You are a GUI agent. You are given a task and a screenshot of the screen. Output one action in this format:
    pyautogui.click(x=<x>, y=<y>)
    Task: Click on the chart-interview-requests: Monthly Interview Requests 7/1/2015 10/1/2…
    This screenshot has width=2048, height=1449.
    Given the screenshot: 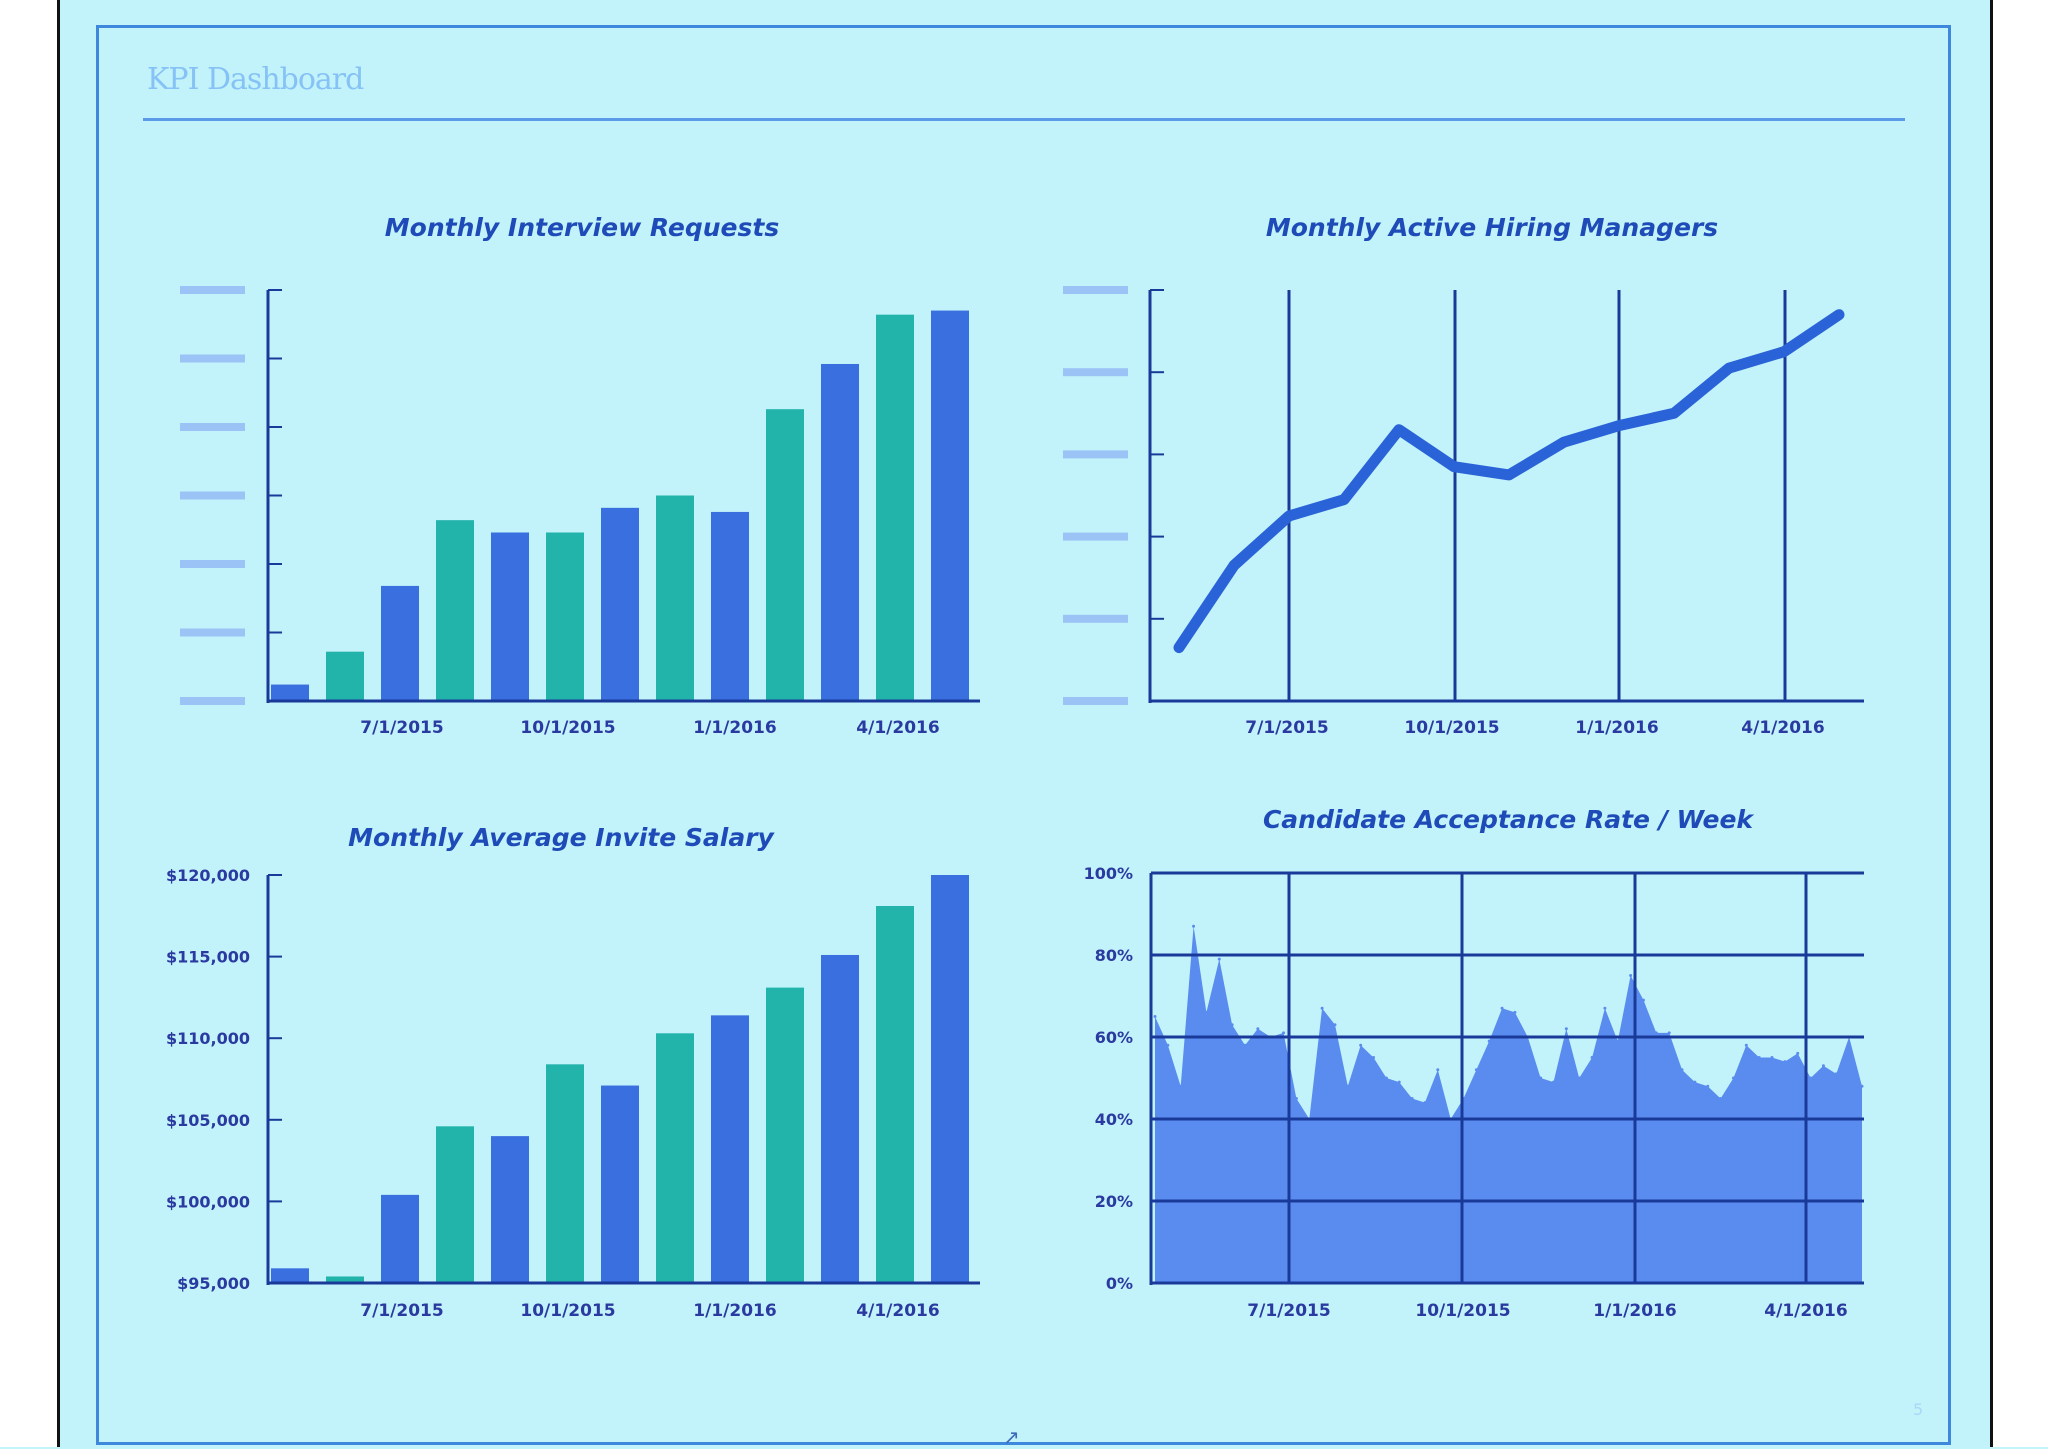 What is the action you would take?
    pyautogui.click(x=580, y=475)
    